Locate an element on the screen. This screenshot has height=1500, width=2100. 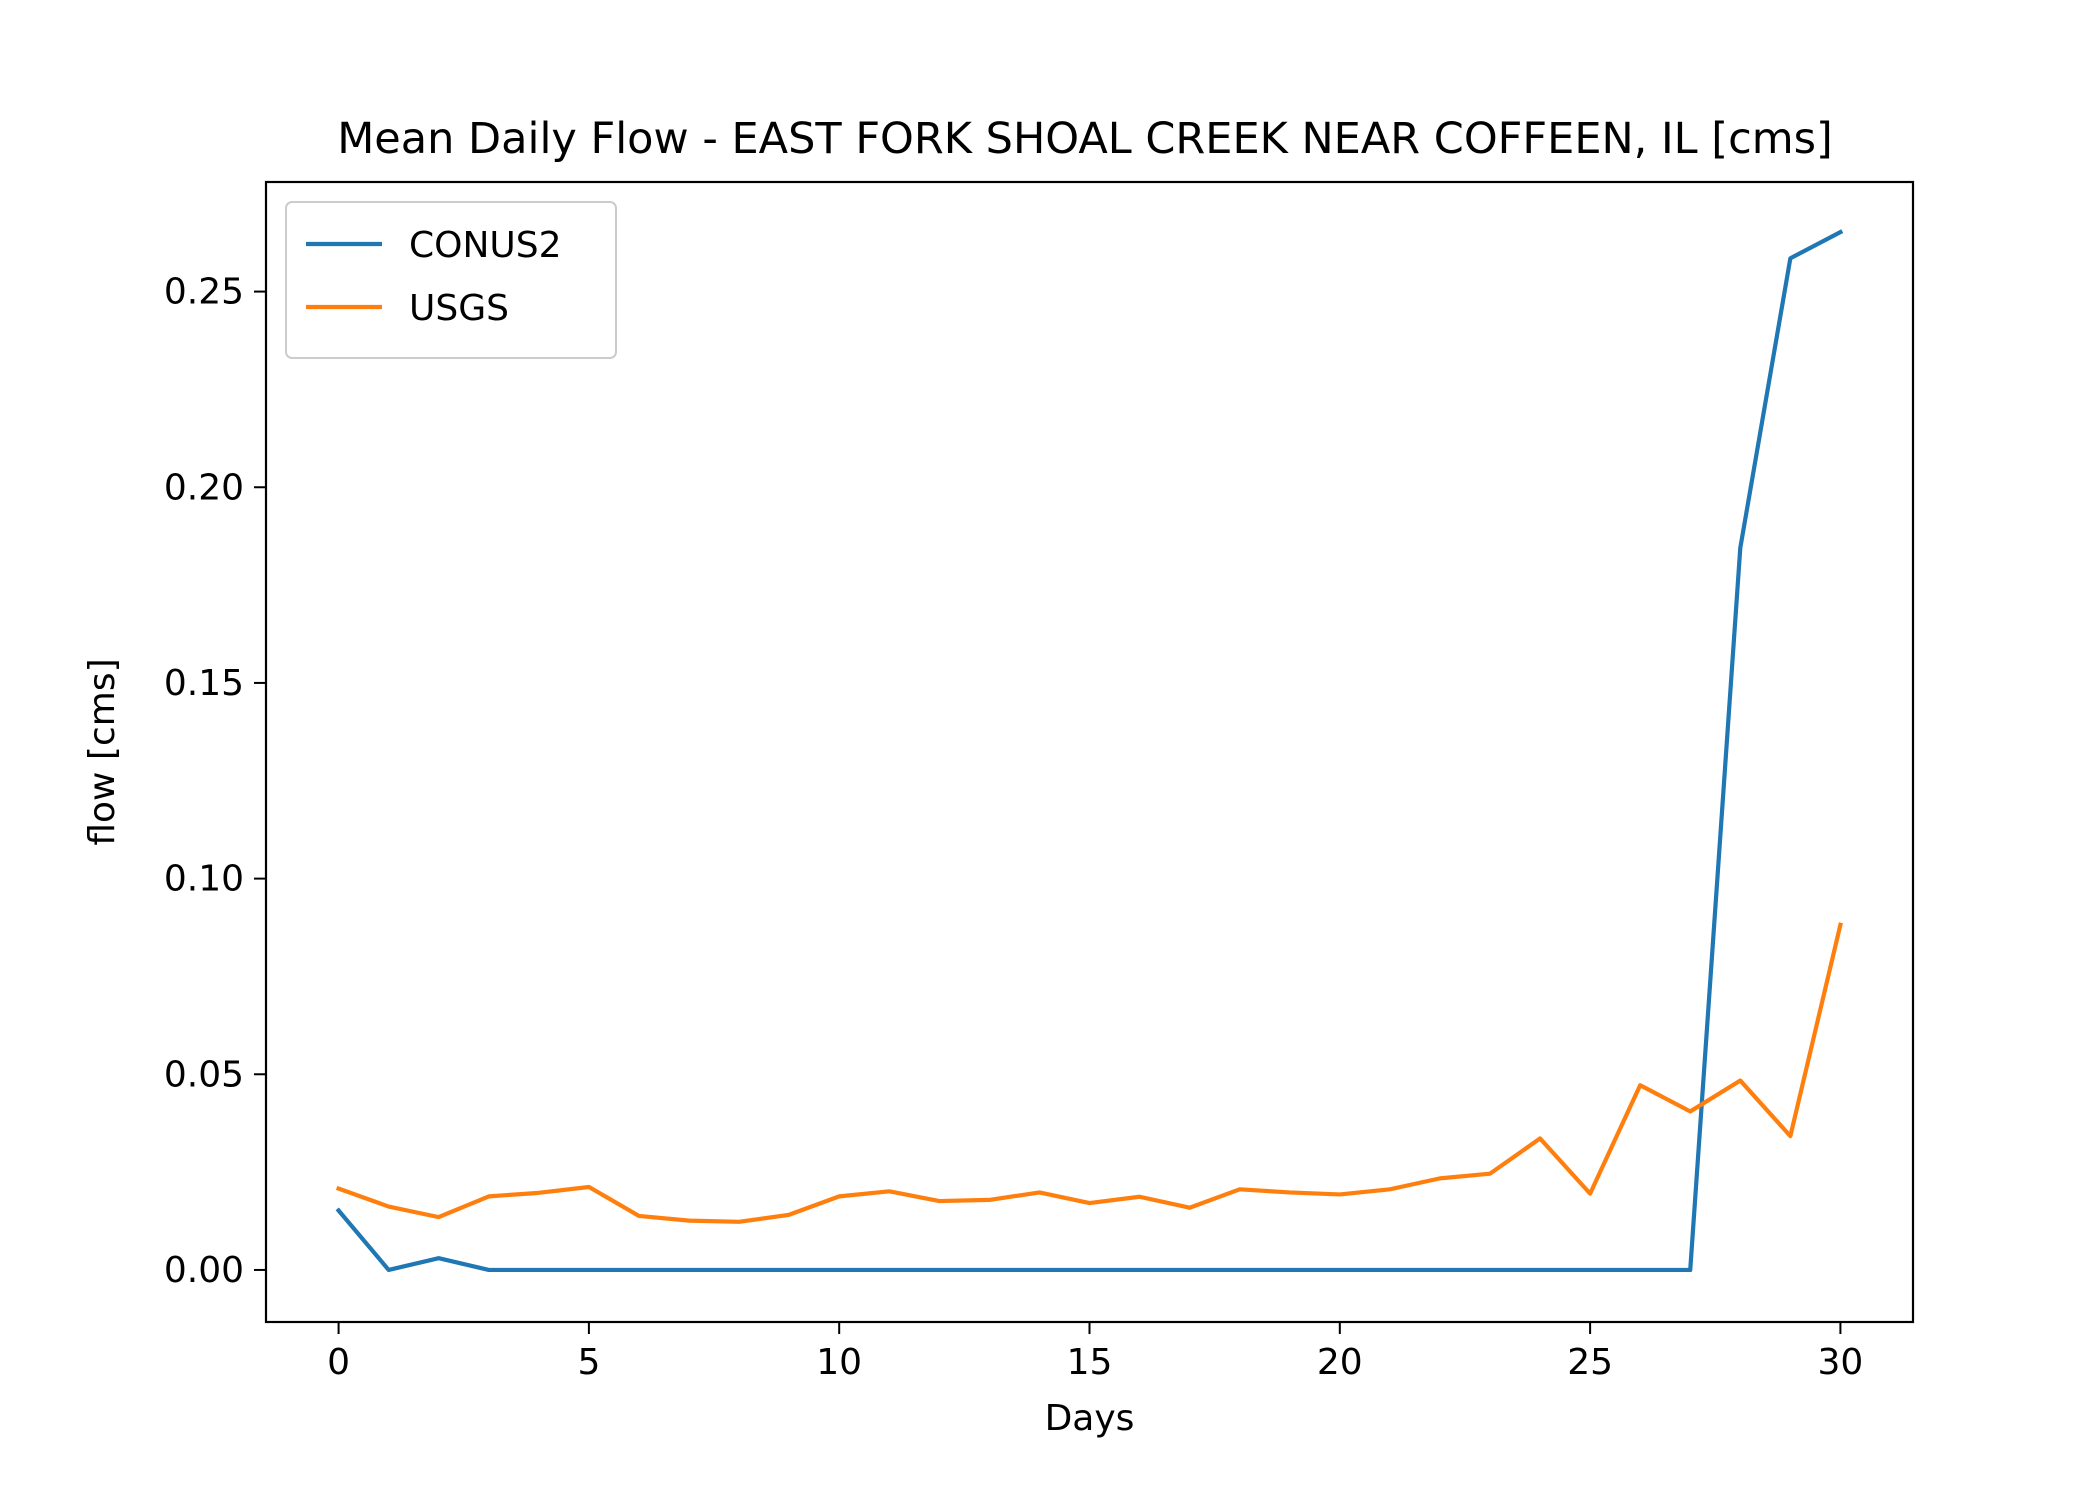
legend-box is located at coordinates (451, 280).